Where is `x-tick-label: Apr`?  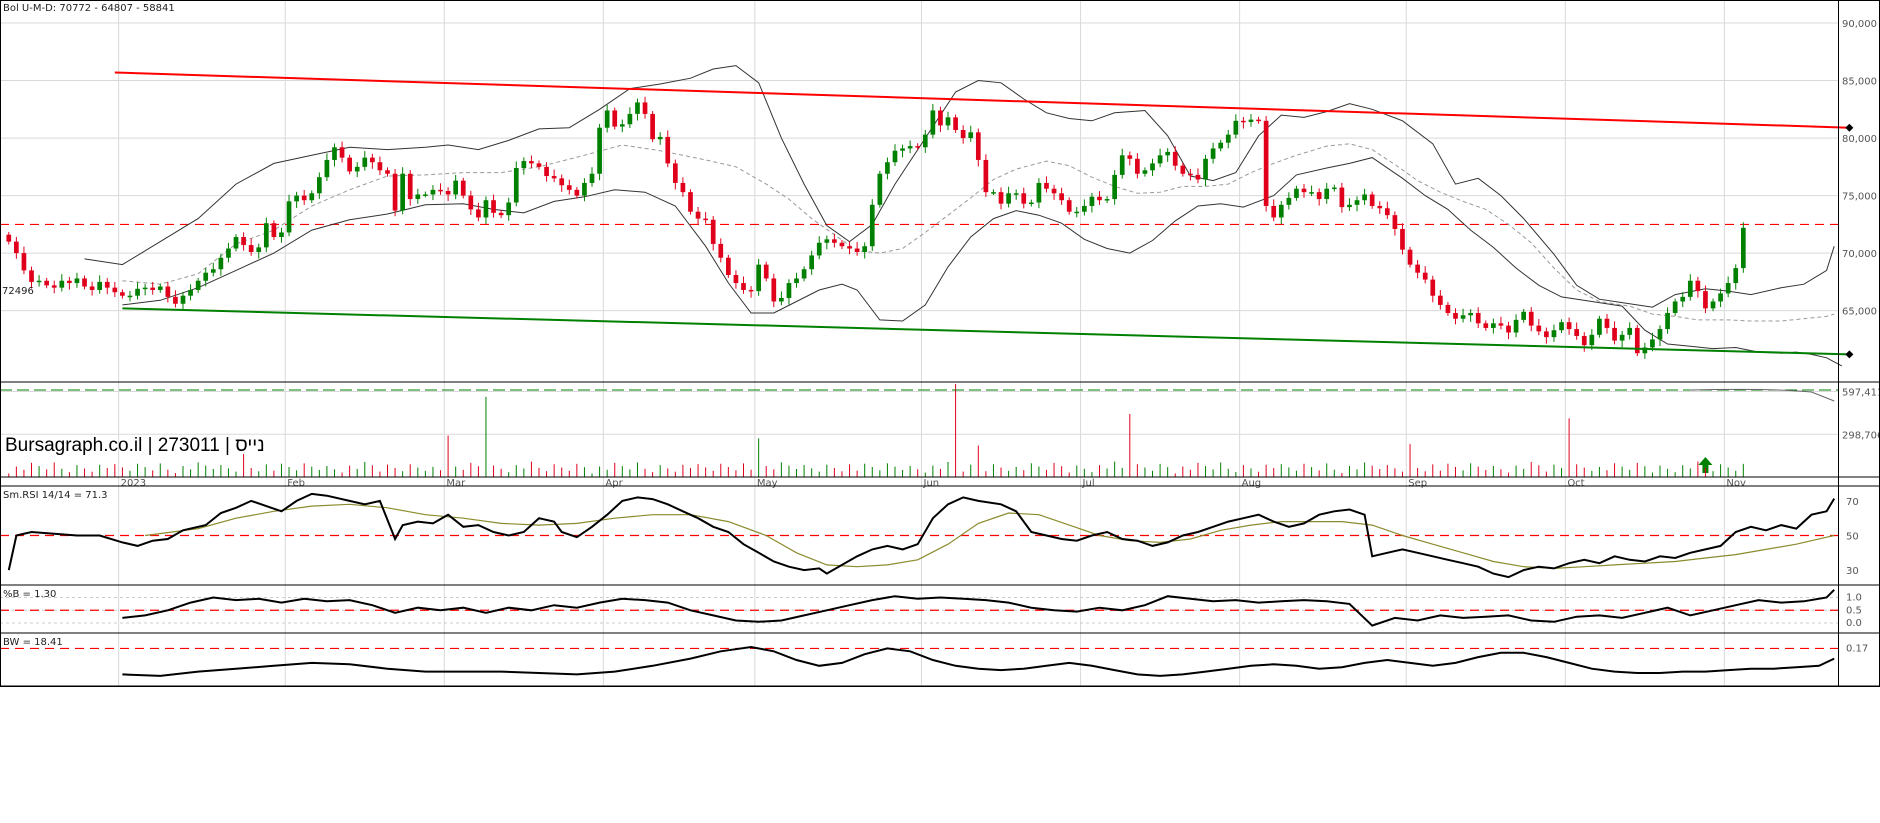
x-tick-label: Apr is located at coordinates (614, 483).